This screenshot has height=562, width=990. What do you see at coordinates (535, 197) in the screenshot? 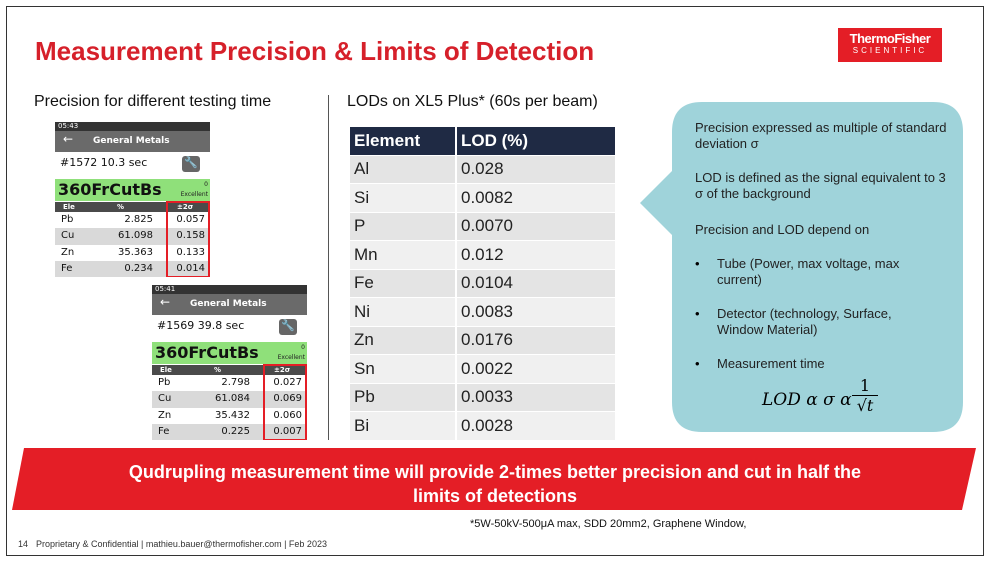
I see `lod-value: 0.0082` at bounding box center [535, 197].